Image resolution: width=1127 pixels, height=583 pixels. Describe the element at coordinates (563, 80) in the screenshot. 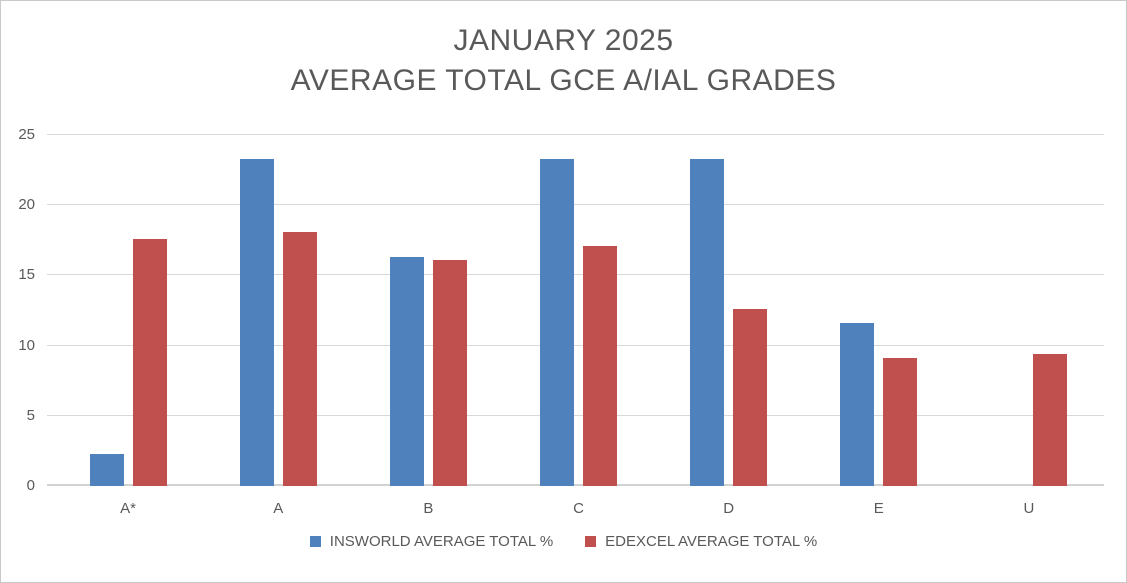

I see `chart-title-line-2: AVERAGE TOTAL GCE A/IAL GRADES` at that location.